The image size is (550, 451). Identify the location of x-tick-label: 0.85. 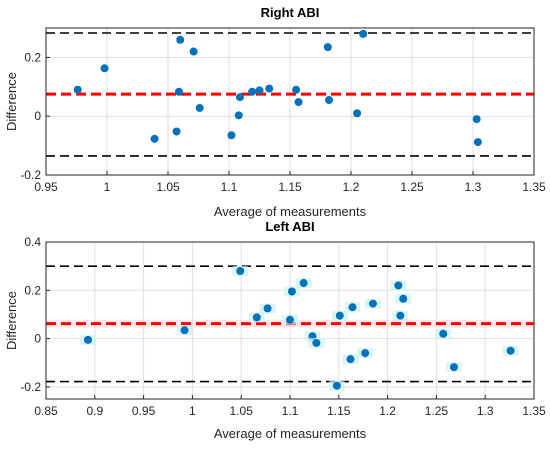
(46, 411).